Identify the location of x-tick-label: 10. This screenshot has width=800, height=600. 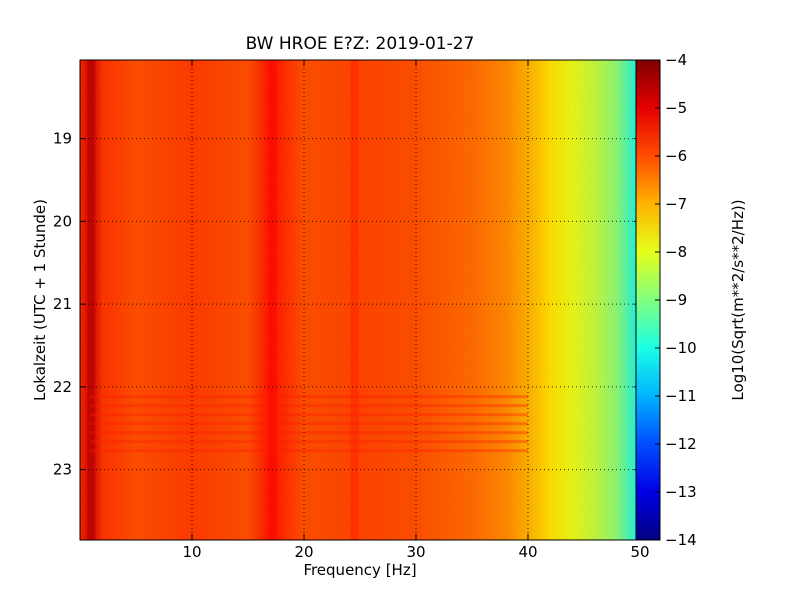
(191, 552).